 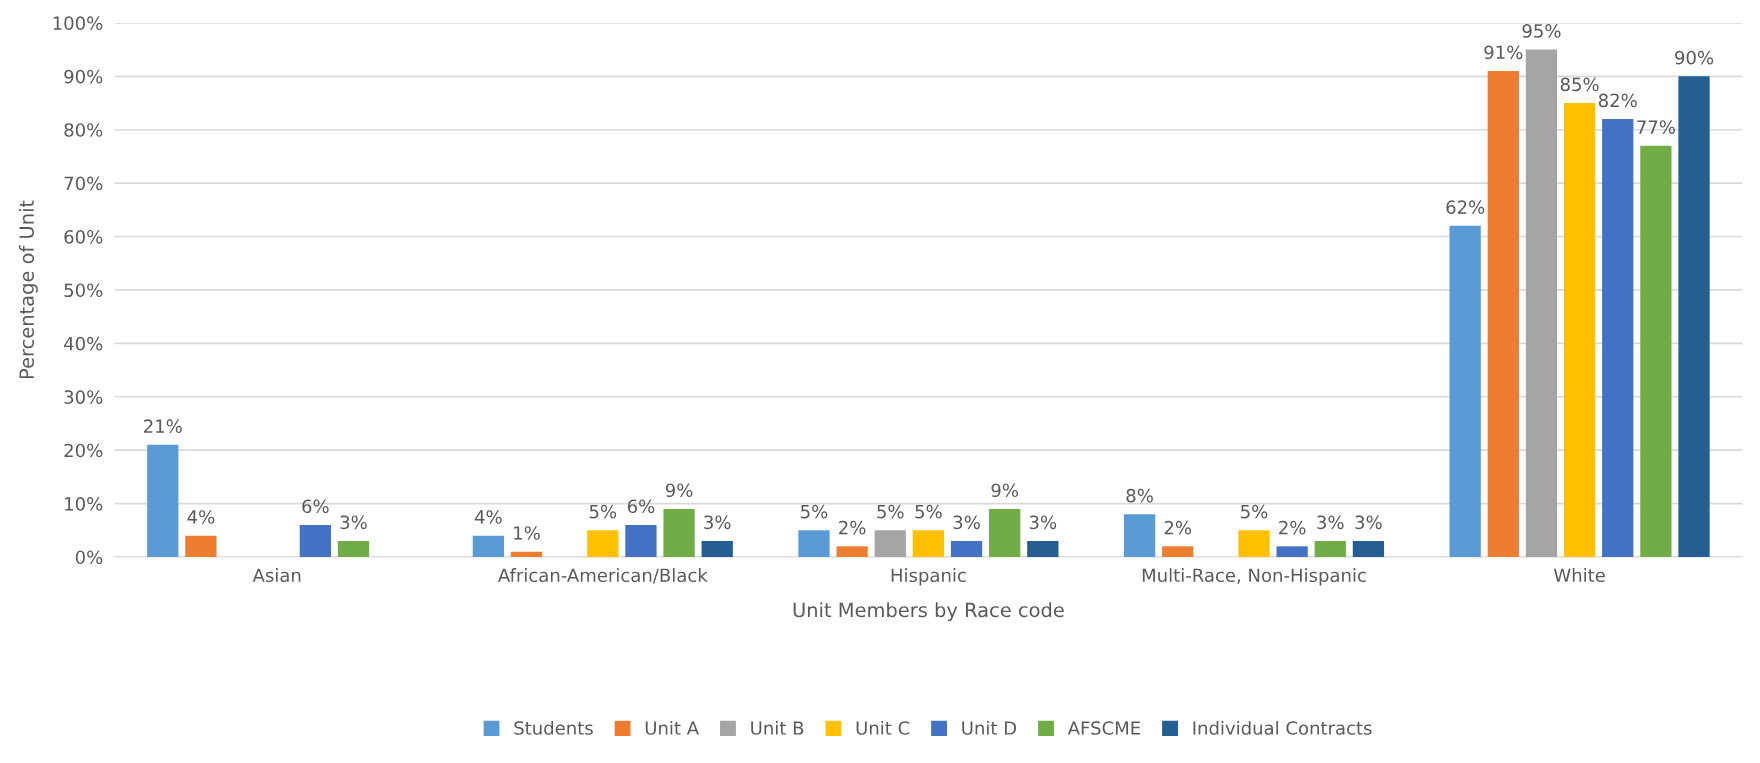 I want to click on y-tick-label: 60%, so click(x=83, y=236).